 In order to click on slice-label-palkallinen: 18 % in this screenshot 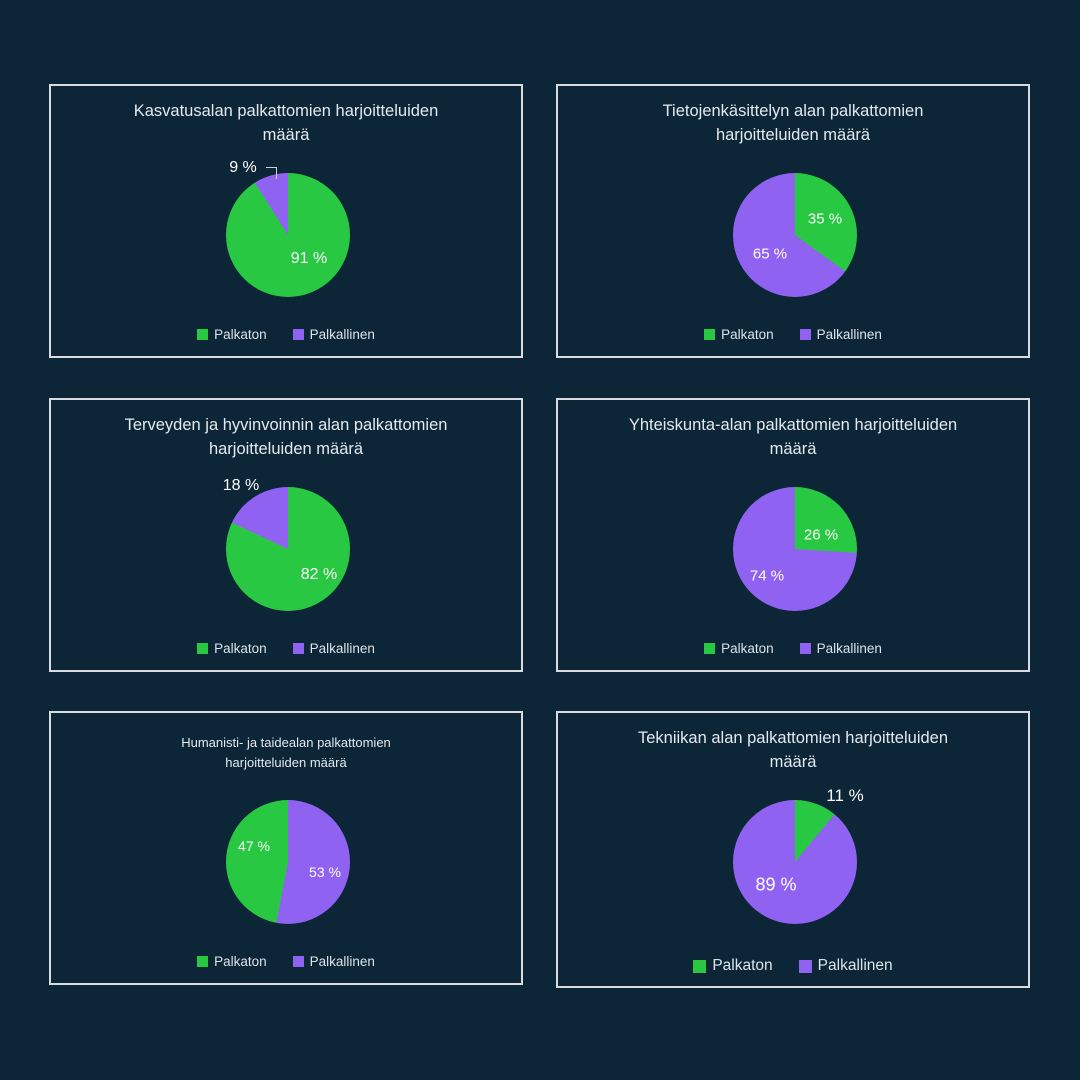, I will do `click(241, 485)`.